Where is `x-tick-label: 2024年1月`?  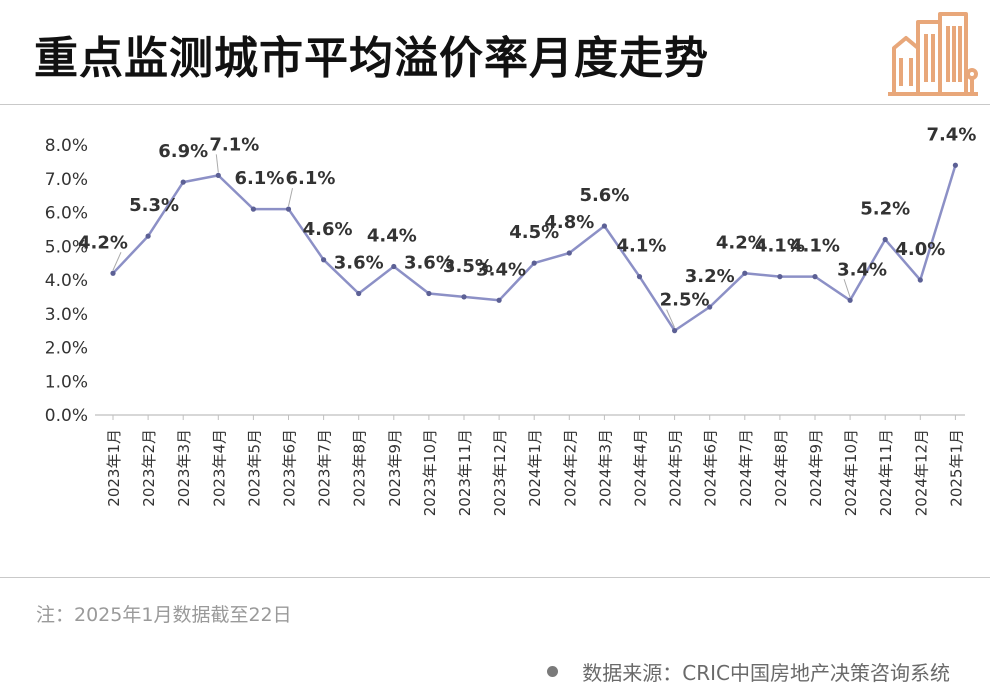
x-tick-label: 2024年1月 is located at coordinates (535, 468).